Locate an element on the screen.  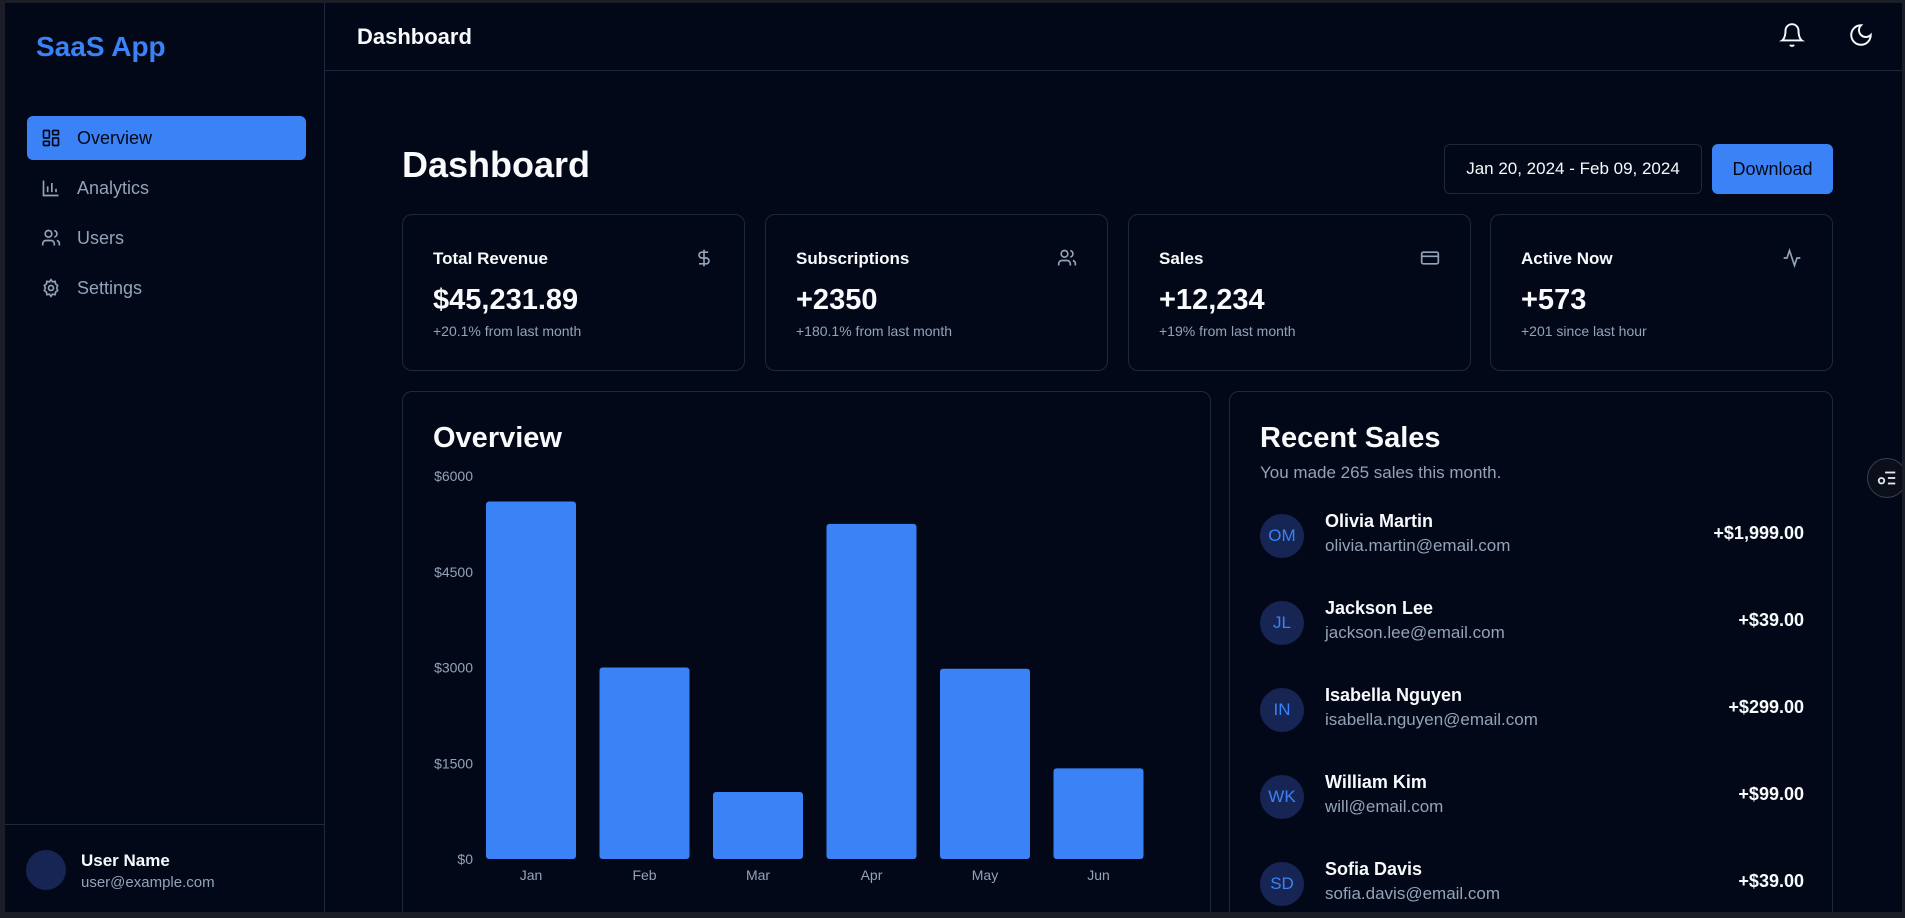
sidebar-nav: Overview Analytics Users Settings is located at coordinates (166, 216).